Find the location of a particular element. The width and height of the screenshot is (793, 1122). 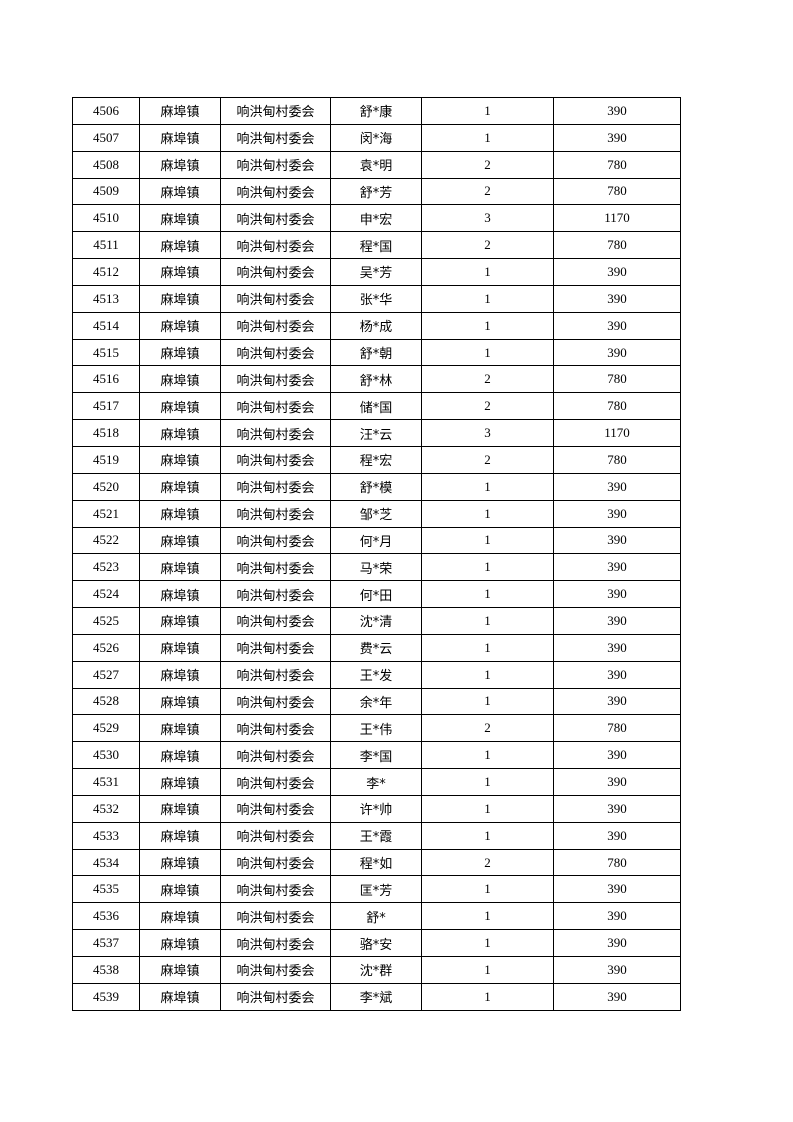

table-row: 4519 麻埠镇 响洪甸村委会 程*宏 2 780 is located at coordinates (376, 459).